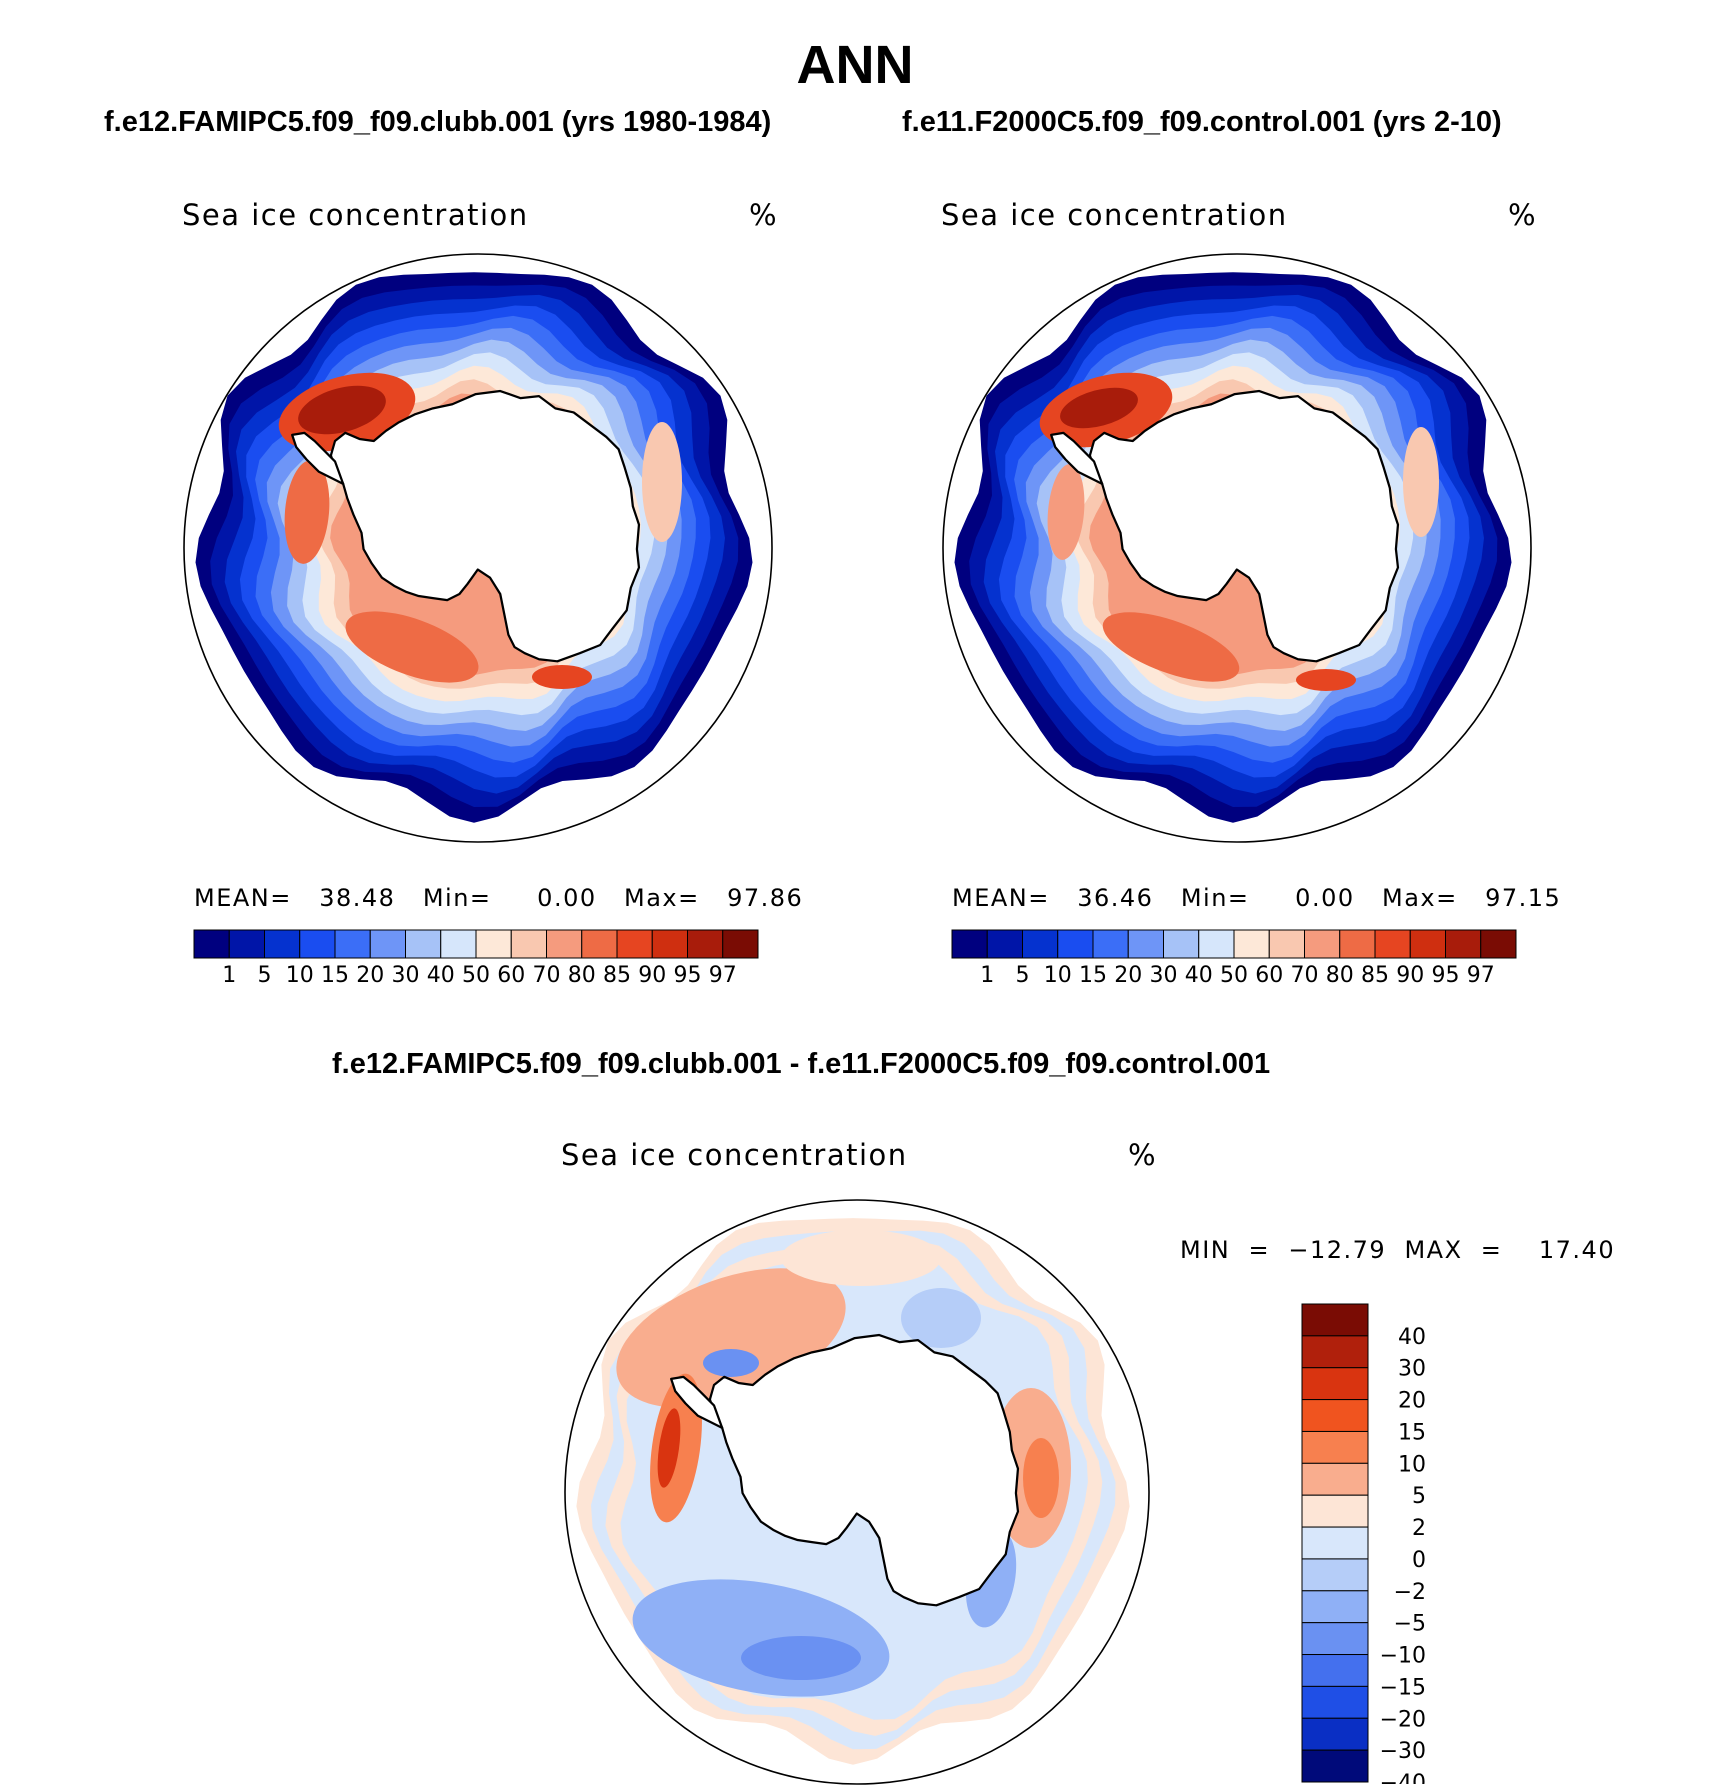 The height and width of the screenshot is (1788, 1710). Describe the element at coordinates (1403, 1656) in the screenshot. I see `diff-colorbar-label: −10` at that location.